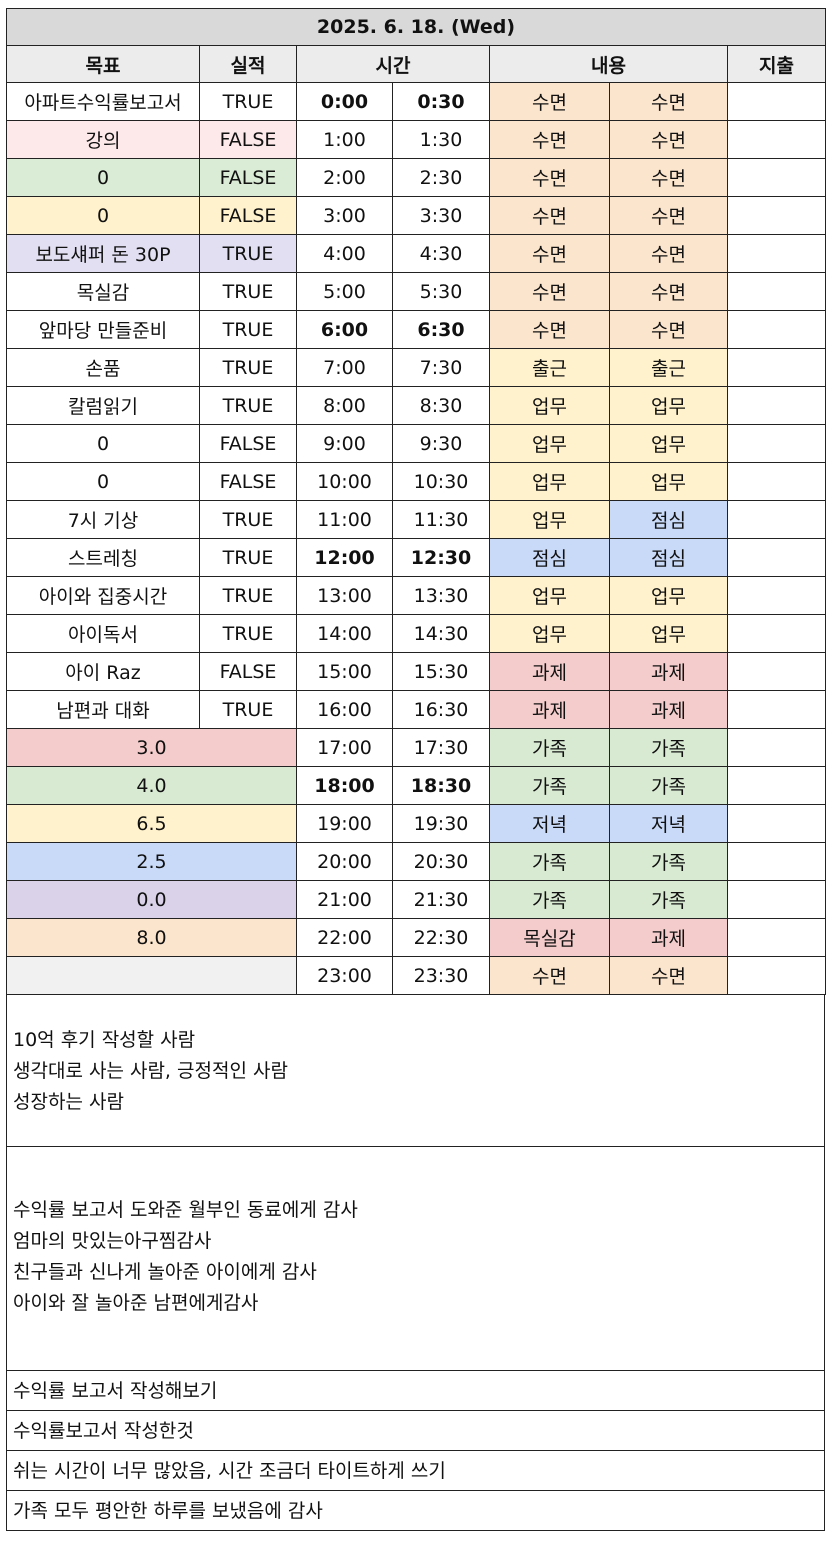 The width and height of the screenshot is (827, 1546). What do you see at coordinates (344, 671) in the screenshot?
I see `time-start-cell: 15:00` at bounding box center [344, 671].